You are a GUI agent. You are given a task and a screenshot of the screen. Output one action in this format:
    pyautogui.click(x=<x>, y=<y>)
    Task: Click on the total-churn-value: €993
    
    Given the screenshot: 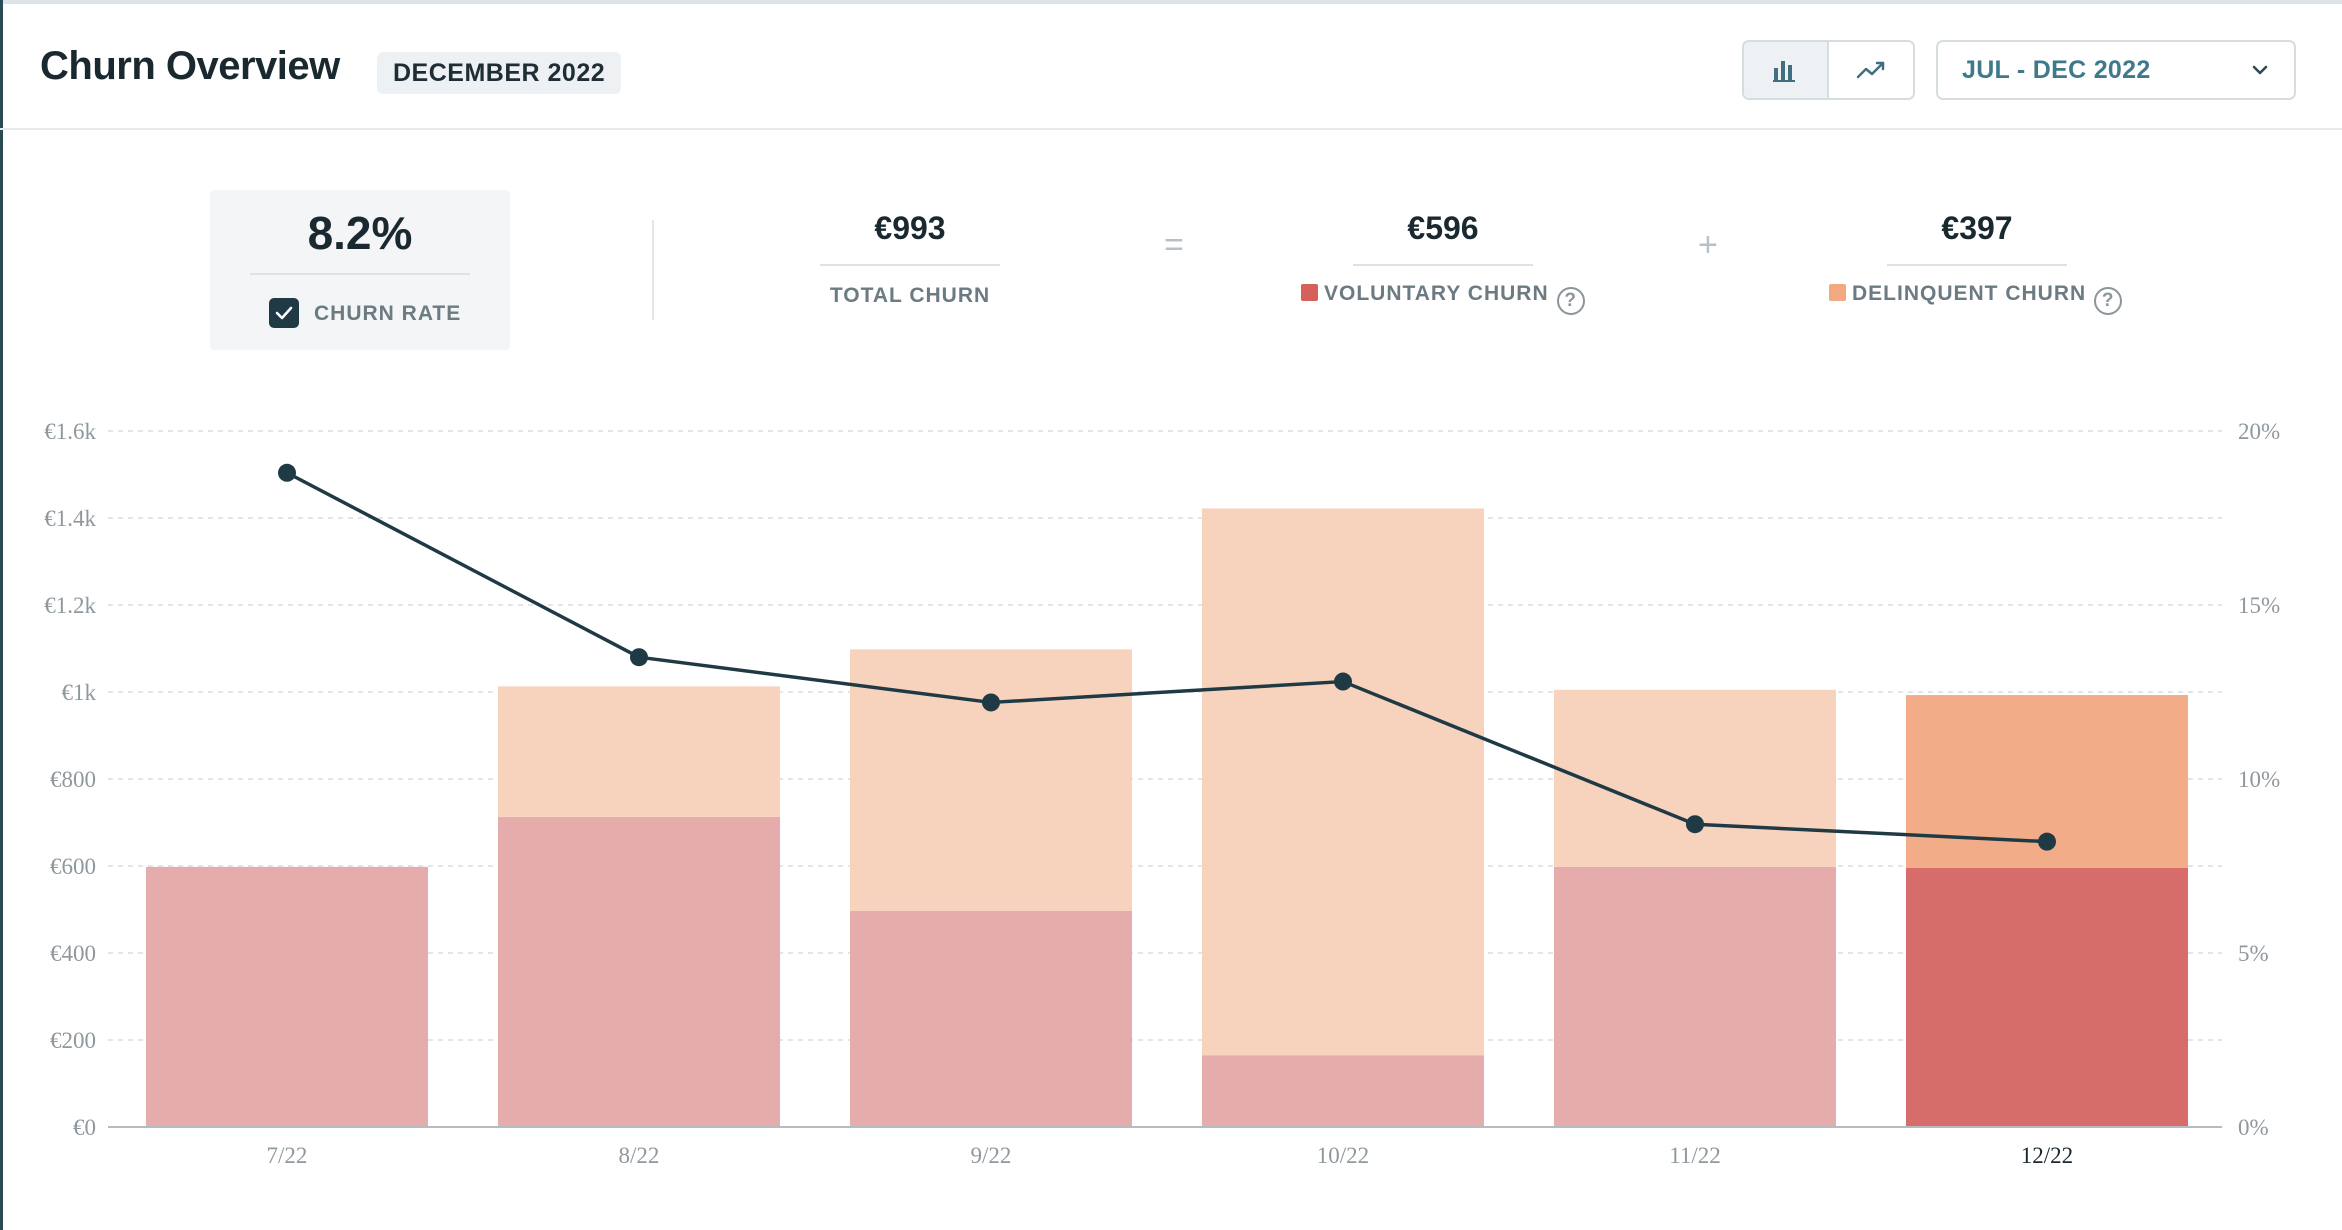 What is the action you would take?
    pyautogui.click(x=910, y=228)
    